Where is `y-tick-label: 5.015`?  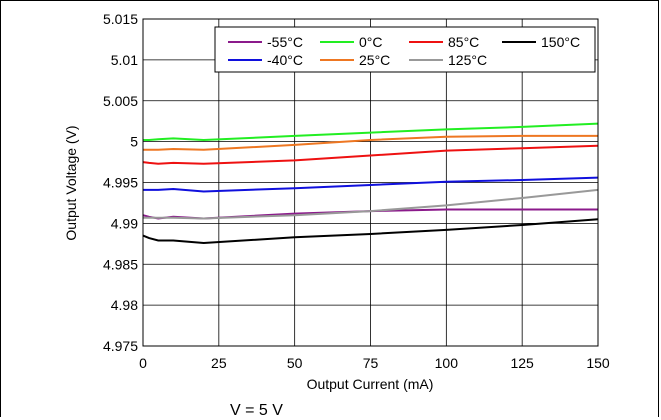
y-tick-label: 5.015 is located at coordinates (120, 19).